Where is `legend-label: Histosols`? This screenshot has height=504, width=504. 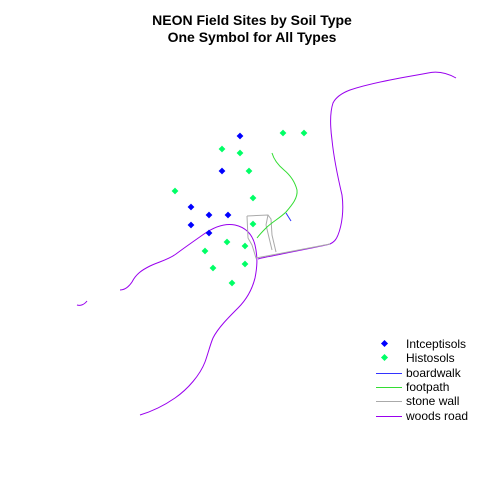
legend-label: Histosols is located at coordinates (430, 358).